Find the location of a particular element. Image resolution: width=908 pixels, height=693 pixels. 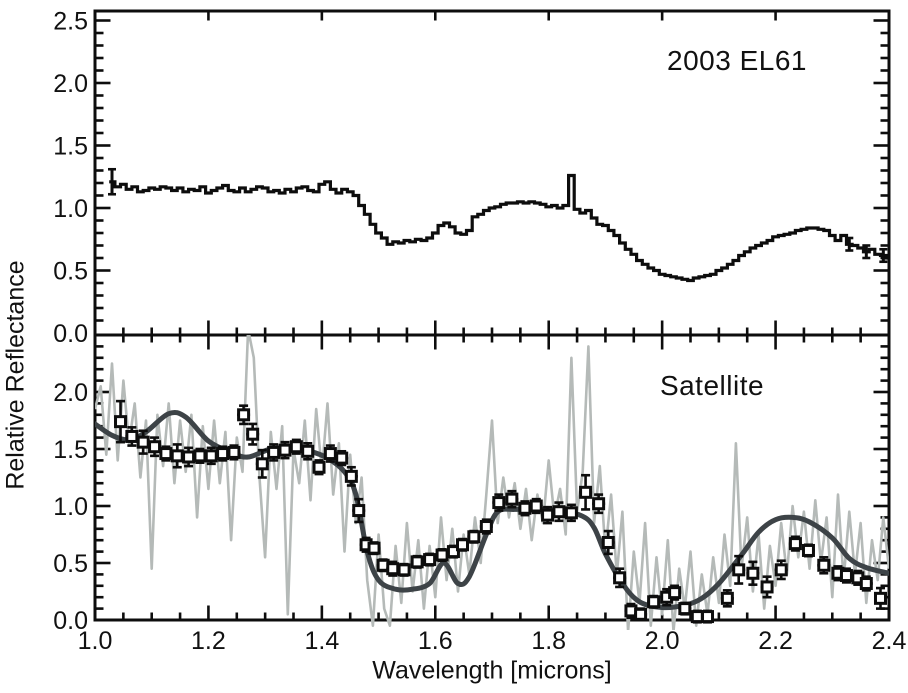

x-tick-label: 1.2 is located at coordinates (208, 641).